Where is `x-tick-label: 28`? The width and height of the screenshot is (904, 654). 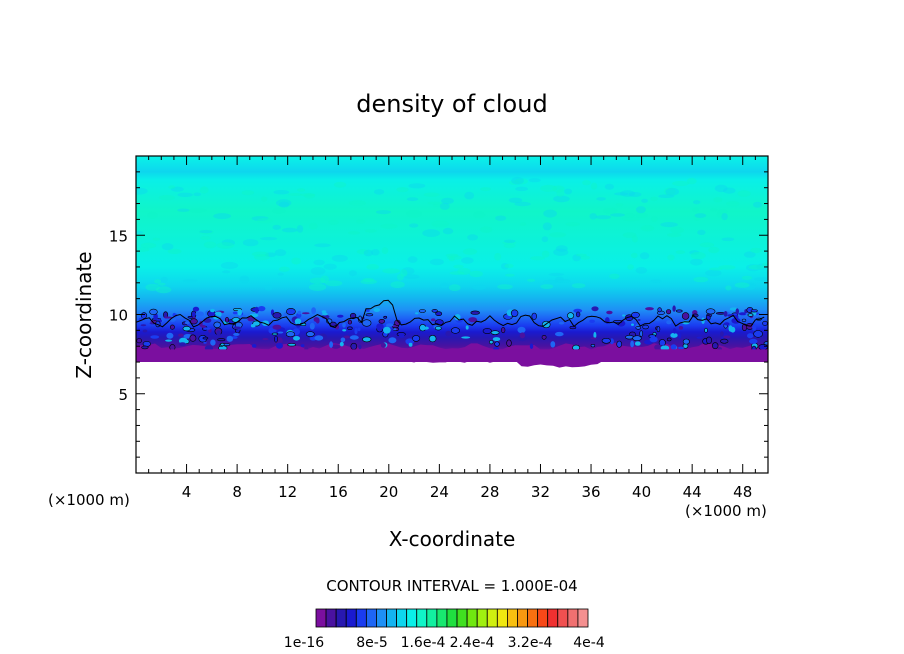
x-tick-label: 28 is located at coordinates (489, 492).